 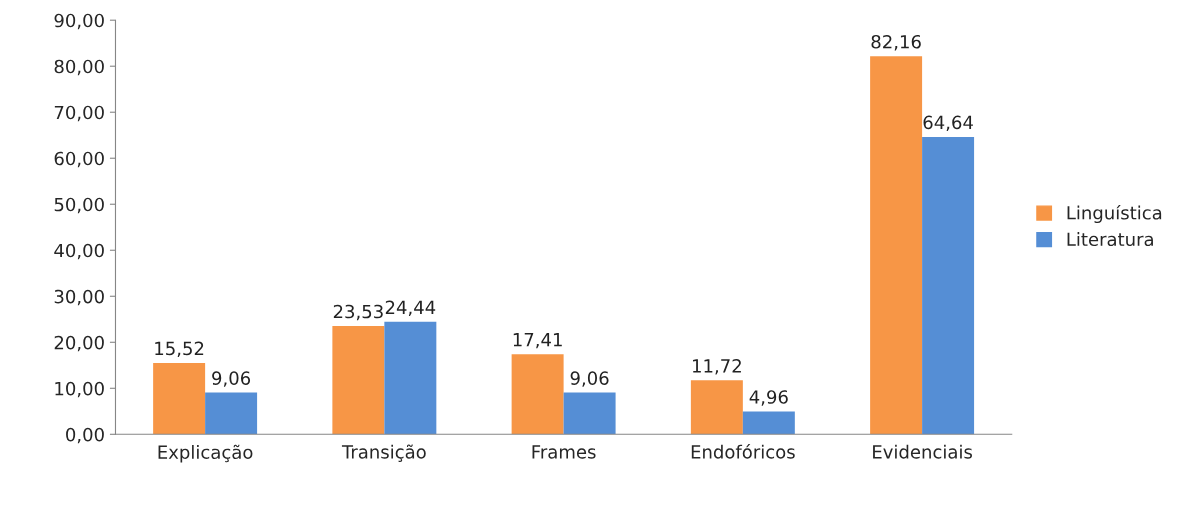 What do you see at coordinates (564, 452) in the screenshot?
I see `x-tick-label: Frames` at bounding box center [564, 452].